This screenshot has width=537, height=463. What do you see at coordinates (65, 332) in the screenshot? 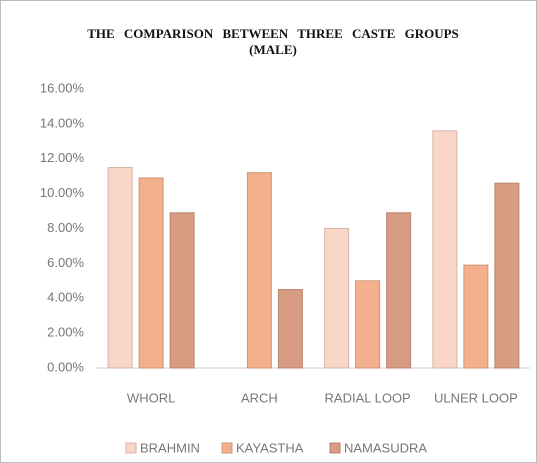
I see `y-tick-label: 2.00%` at bounding box center [65, 332].